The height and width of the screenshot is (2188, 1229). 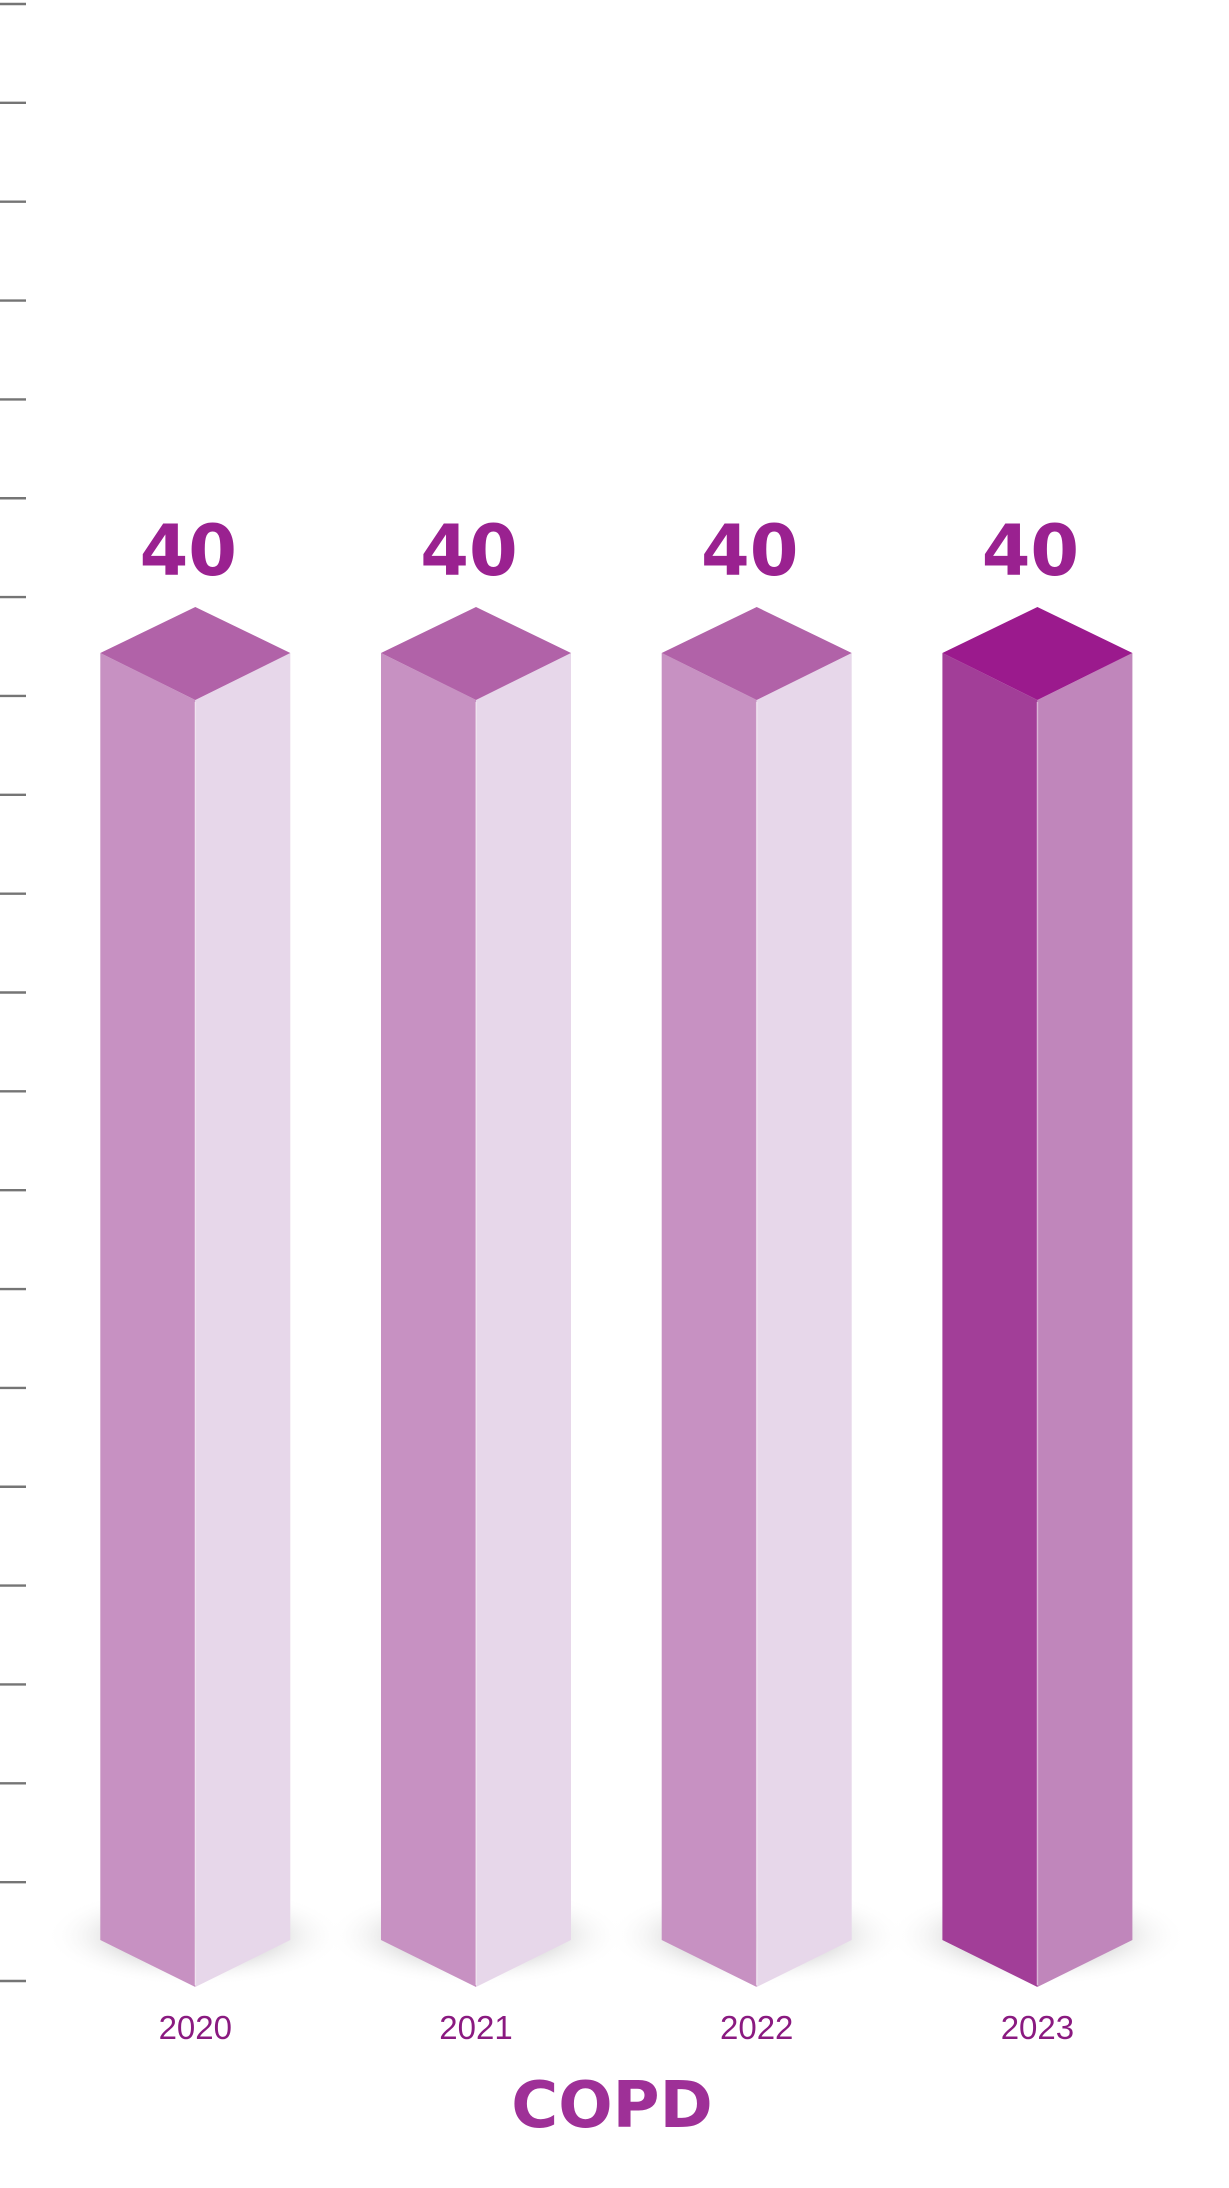 I want to click on chart-title: COPD, so click(x=612, y=2106).